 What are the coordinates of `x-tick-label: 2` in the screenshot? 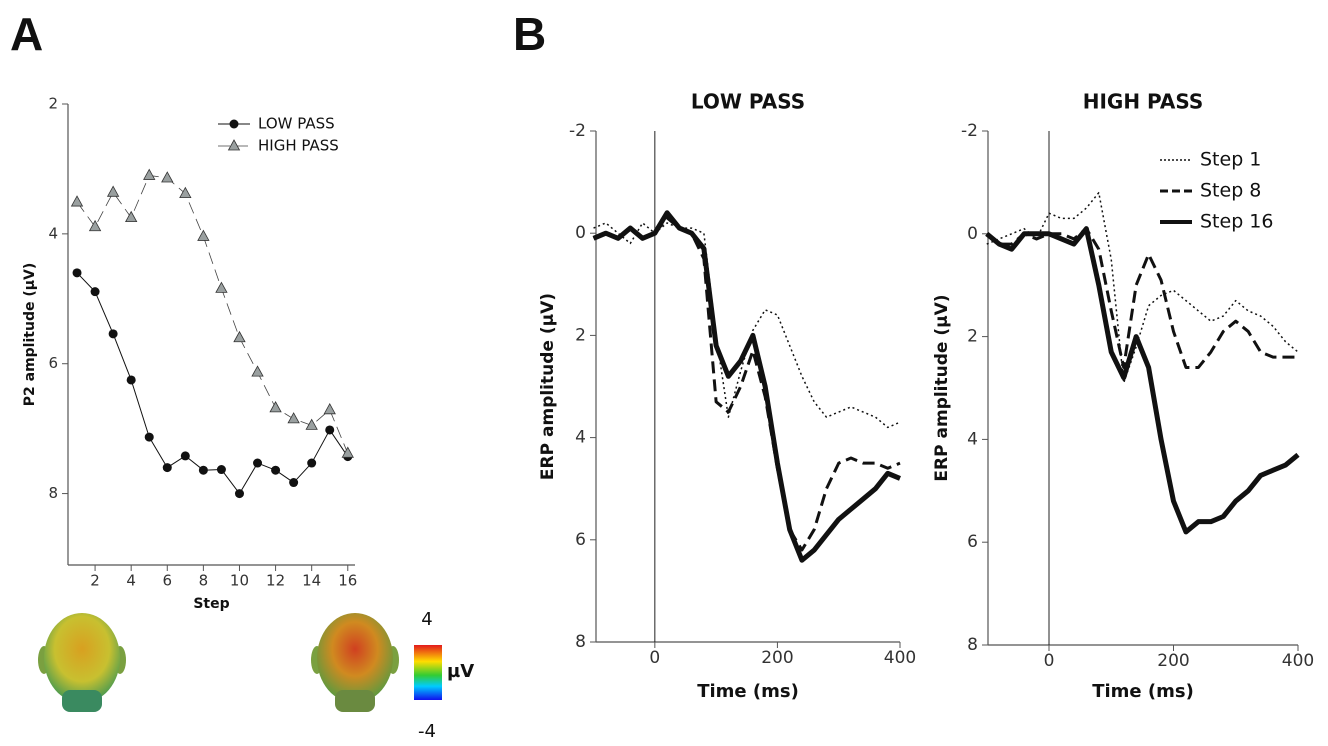 It's located at (95, 581).